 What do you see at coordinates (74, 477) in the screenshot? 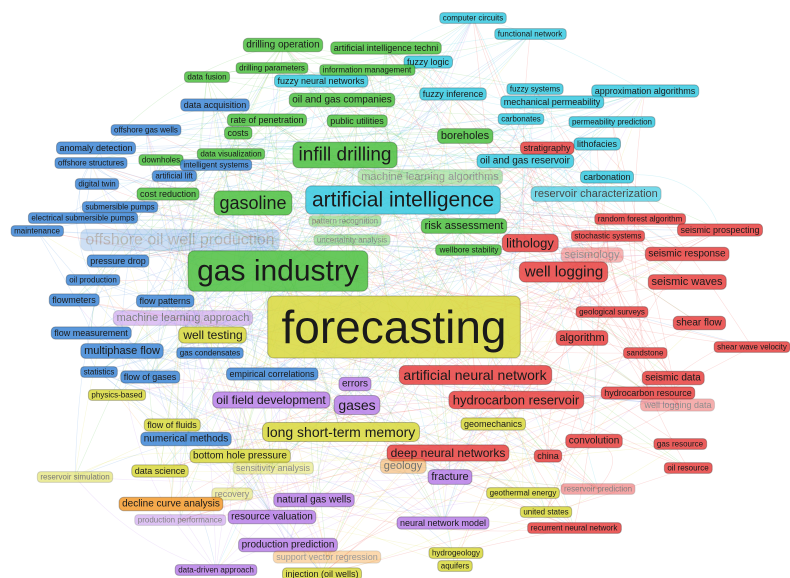
I see `node-label: reservoir simulation` at bounding box center [74, 477].